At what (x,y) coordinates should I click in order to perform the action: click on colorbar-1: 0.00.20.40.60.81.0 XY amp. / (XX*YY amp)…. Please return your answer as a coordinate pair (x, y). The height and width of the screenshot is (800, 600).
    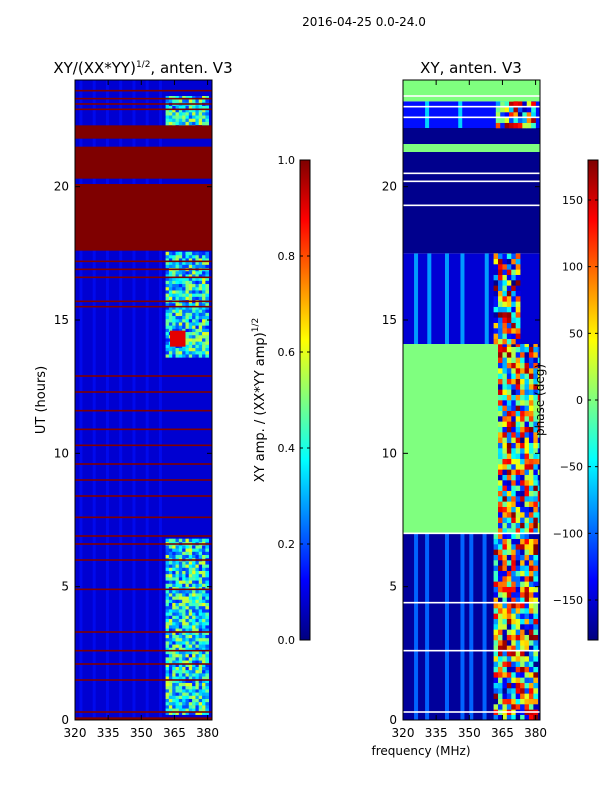
    Looking at the image, I should click on (281, 400).